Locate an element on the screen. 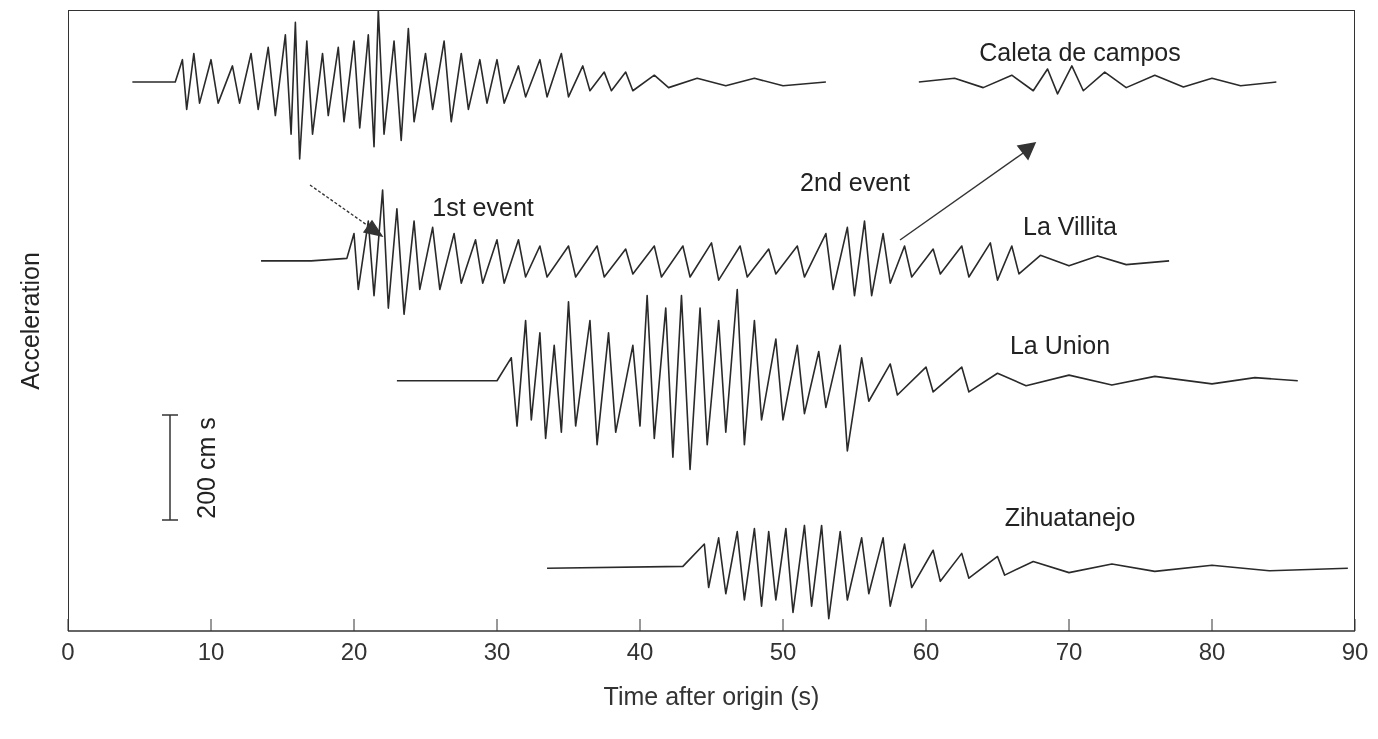  x-tick-label: 30 is located at coordinates (497, 652).